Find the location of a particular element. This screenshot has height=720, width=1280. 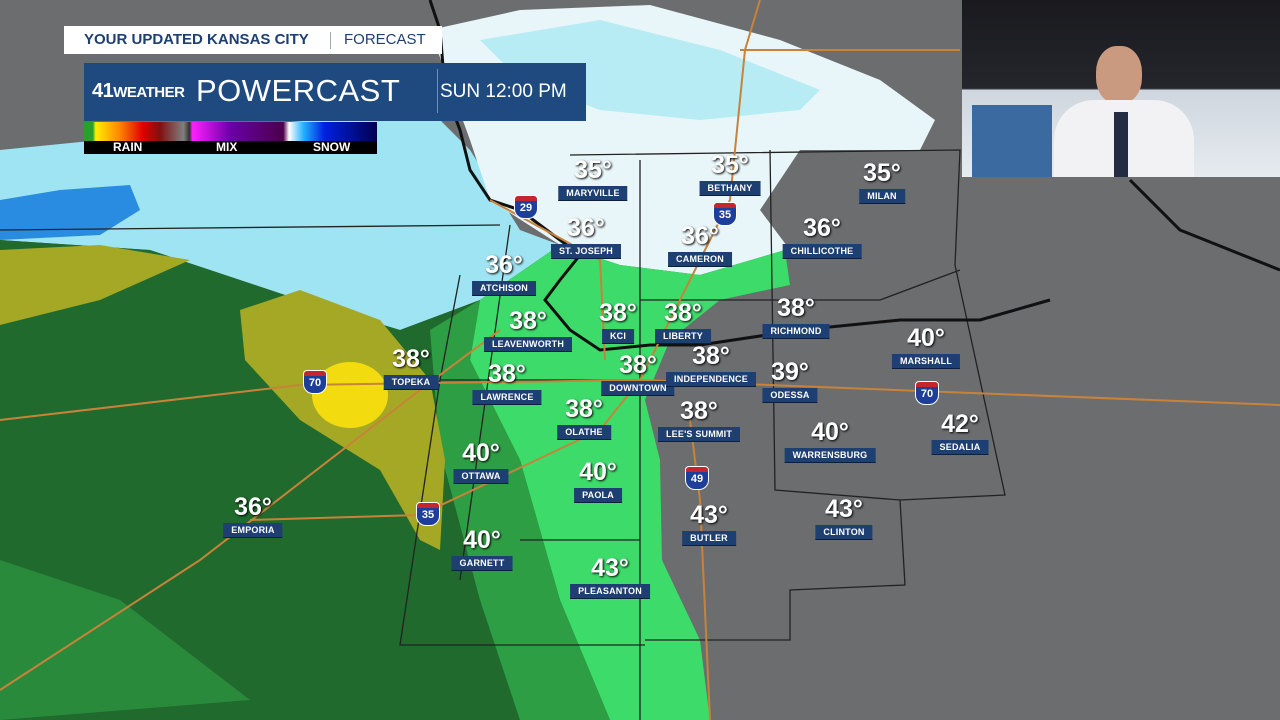

moderate-rain-band is located at coordinates (520, 510).